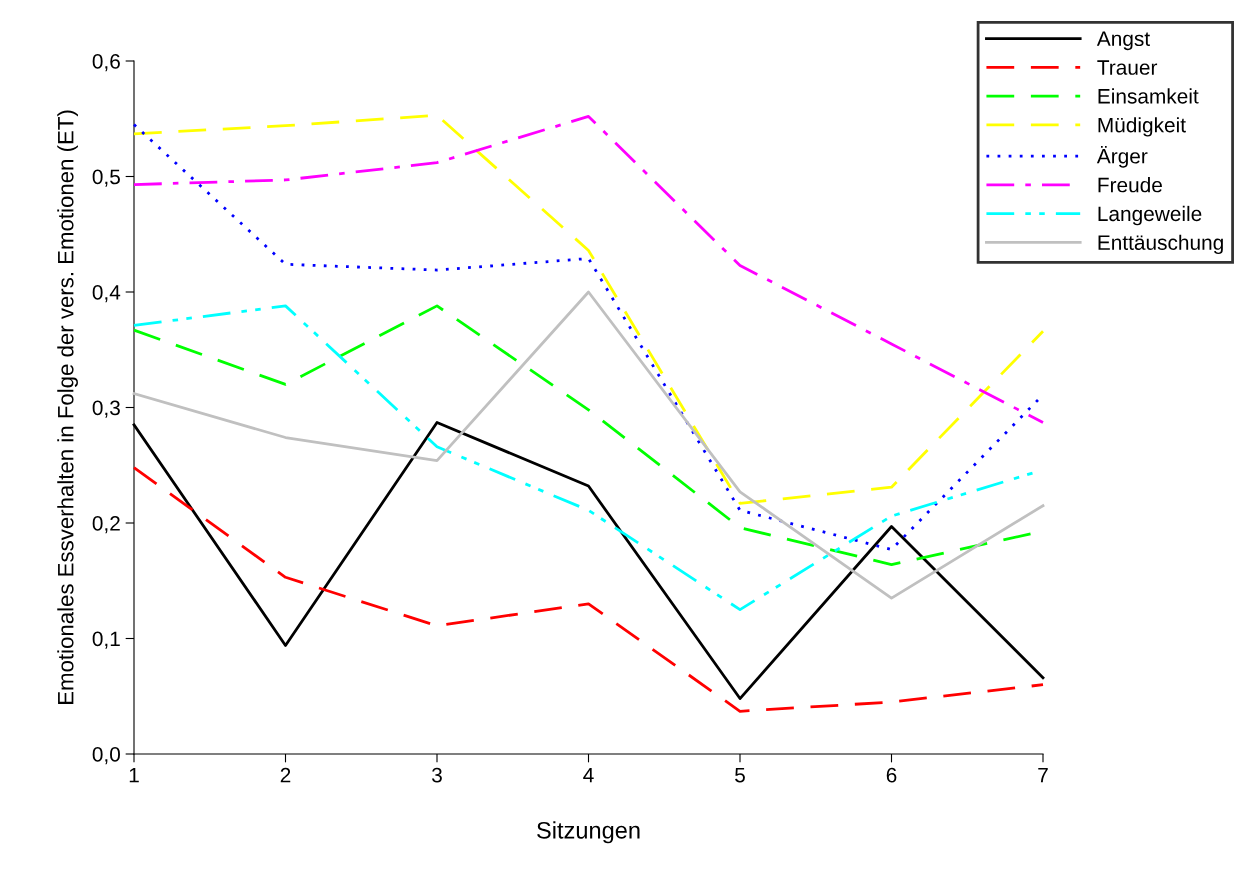 The image size is (1247, 869). Describe the element at coordinates (106, 525) in the screenshot. I see `y-tick-label: 0,2` at that location.